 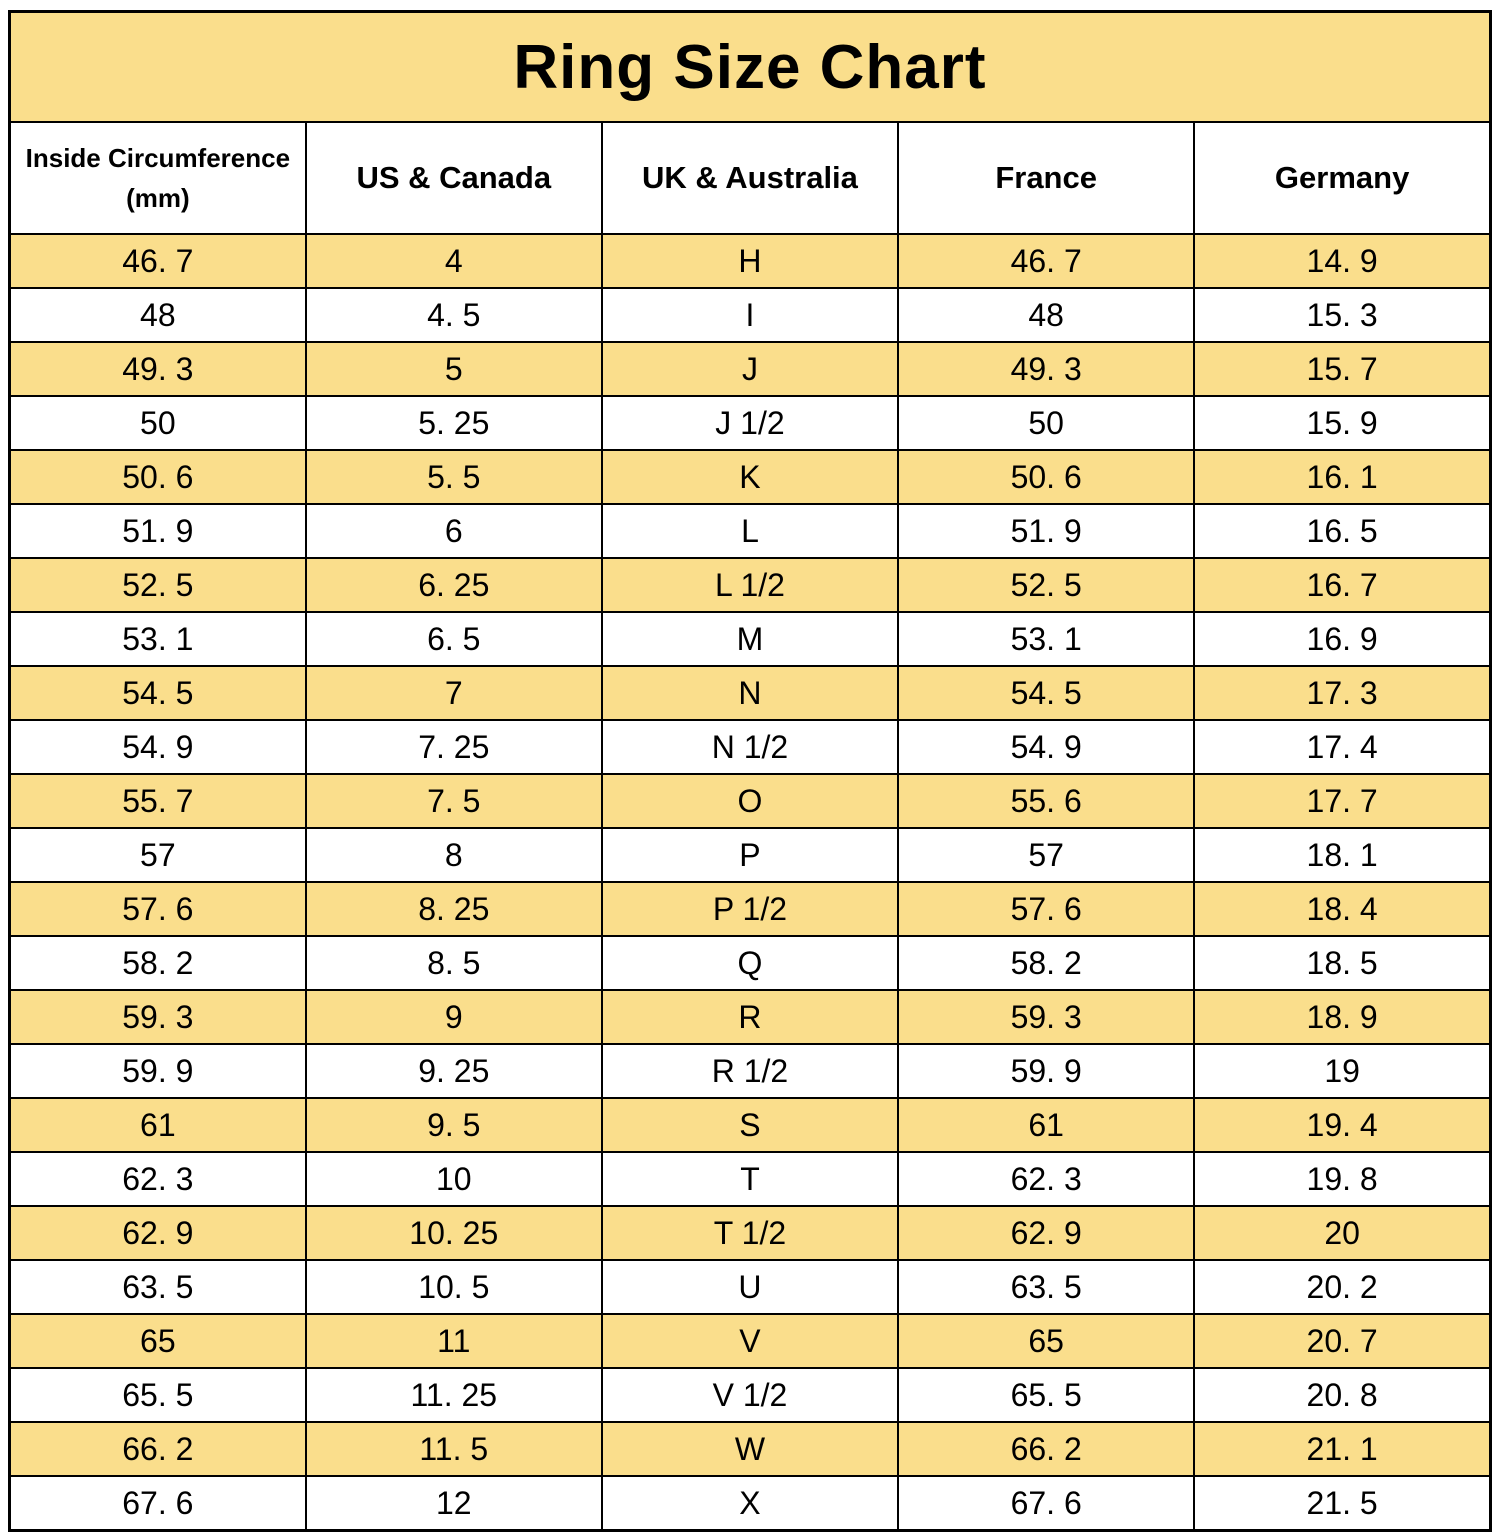 I want to click on table-cell: 8, so click(x=453, y=855).